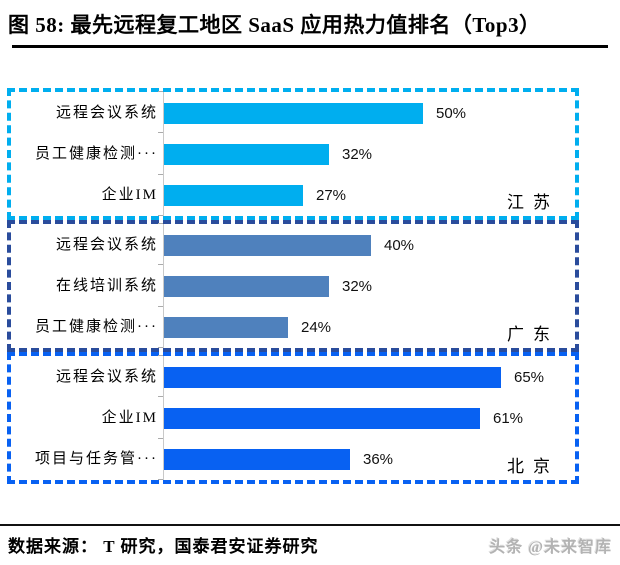 Image resolution: width=620 pixels, height=565 pixels. I want to click on header: 图 58: 最先远程复工地区 SaaS 应用热力值排名（Top3）, so click(310, 24).